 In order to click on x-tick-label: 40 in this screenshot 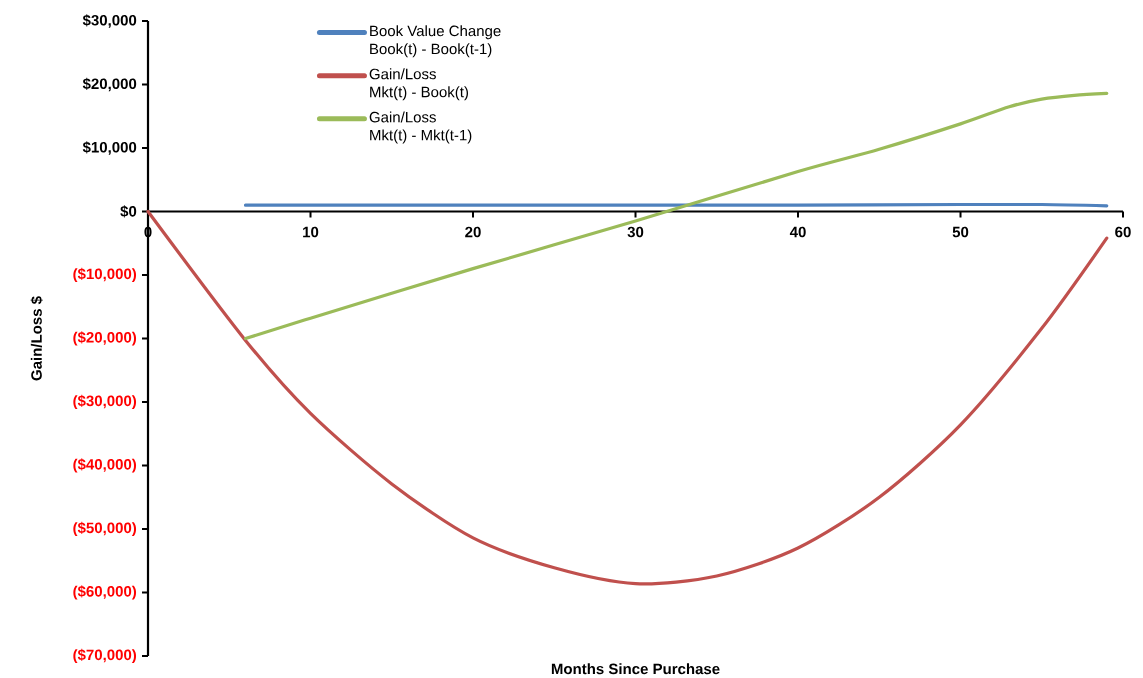, I will do `click(797, 232)`.